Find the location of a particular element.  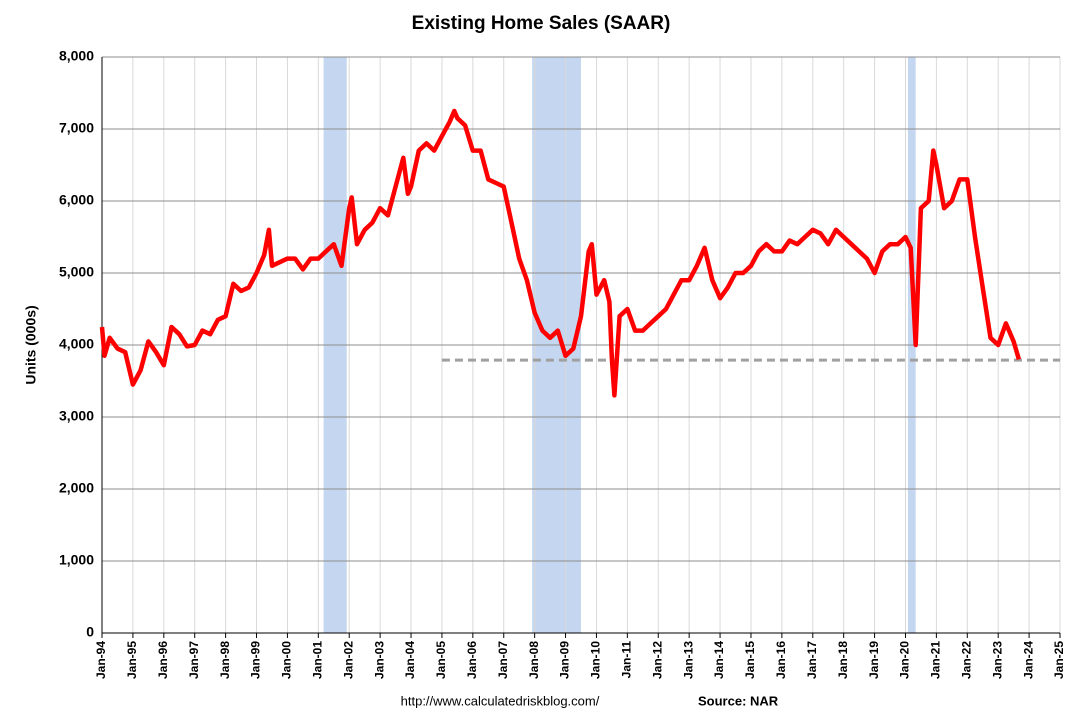

x-tick-label: Jan-07 is located at coordinates (503, 660).